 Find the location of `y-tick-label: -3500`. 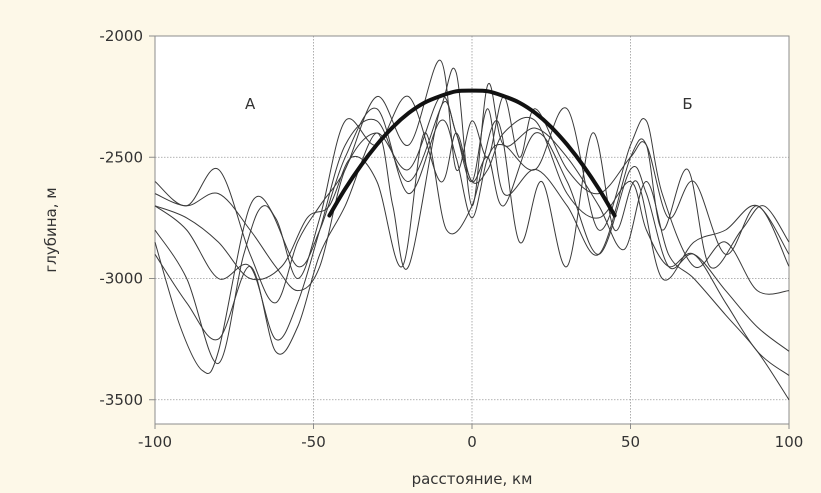

y-tick-label: -3500 is located at coordinates (121, 400).